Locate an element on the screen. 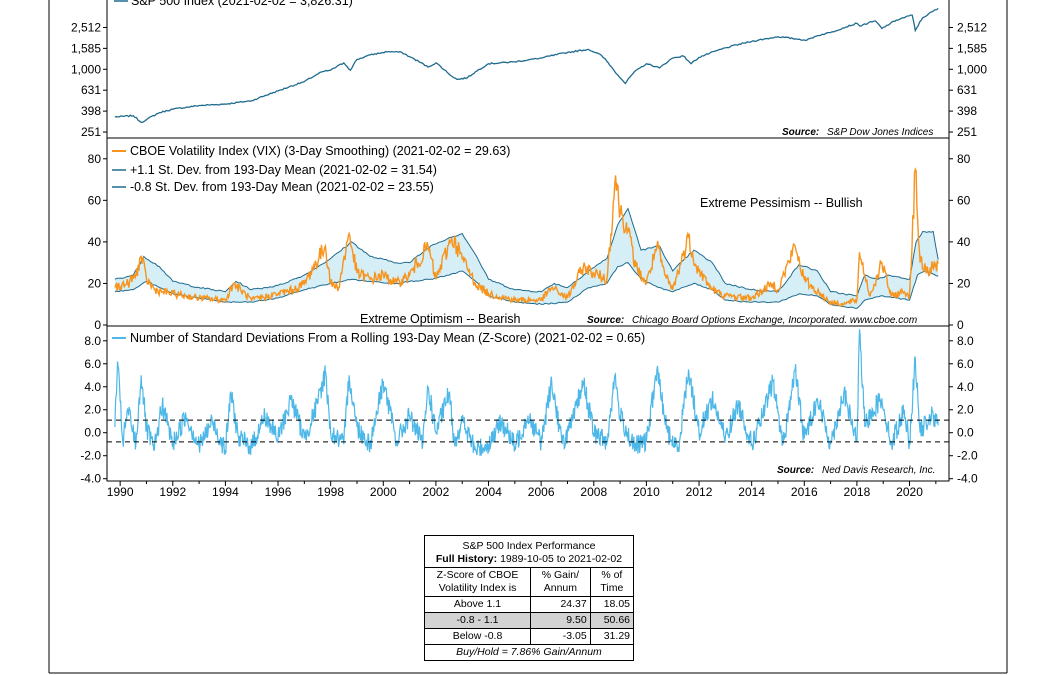 This screenshot has width=1056, height=675. x-tick-label: 1990 is located at coordinates (120, 492).